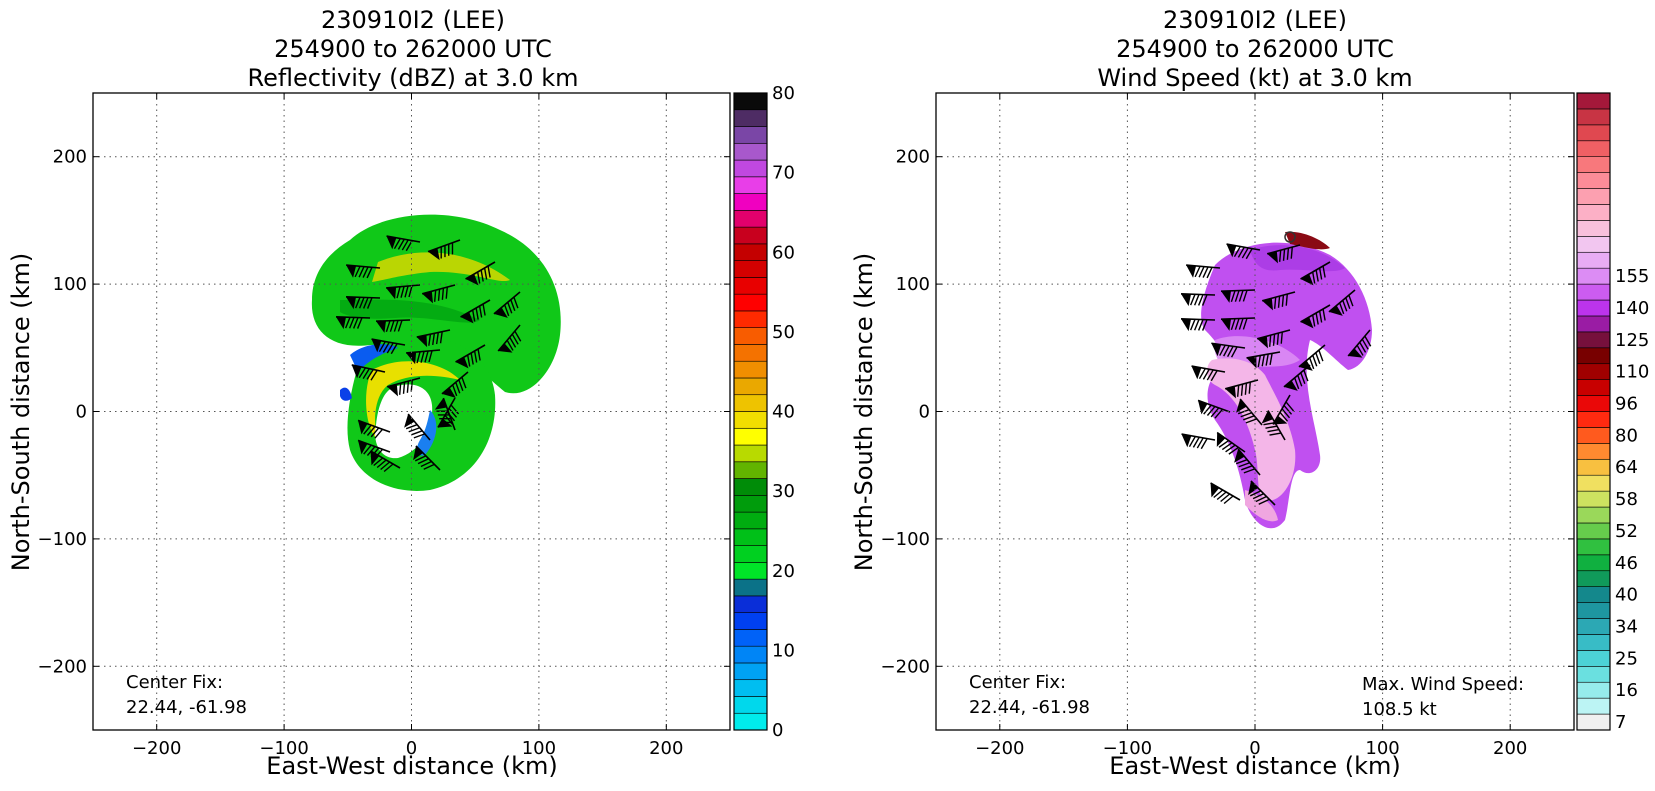 The image size is (1655, 791). What do you see at coordinates (1255, 20) in the screenshot?
I see `panel-title-line-1: 230910I2 (LEE)` at bounding box center [1255, 20].